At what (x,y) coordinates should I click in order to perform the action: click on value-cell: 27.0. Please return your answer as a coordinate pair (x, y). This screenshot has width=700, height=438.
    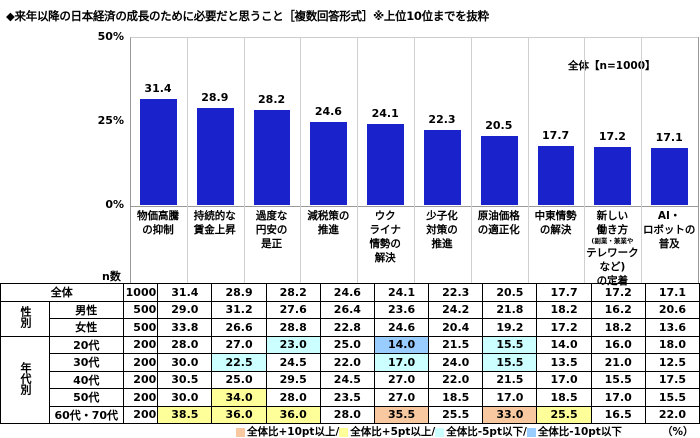
    Looking at the image, I should click on (239, 344).